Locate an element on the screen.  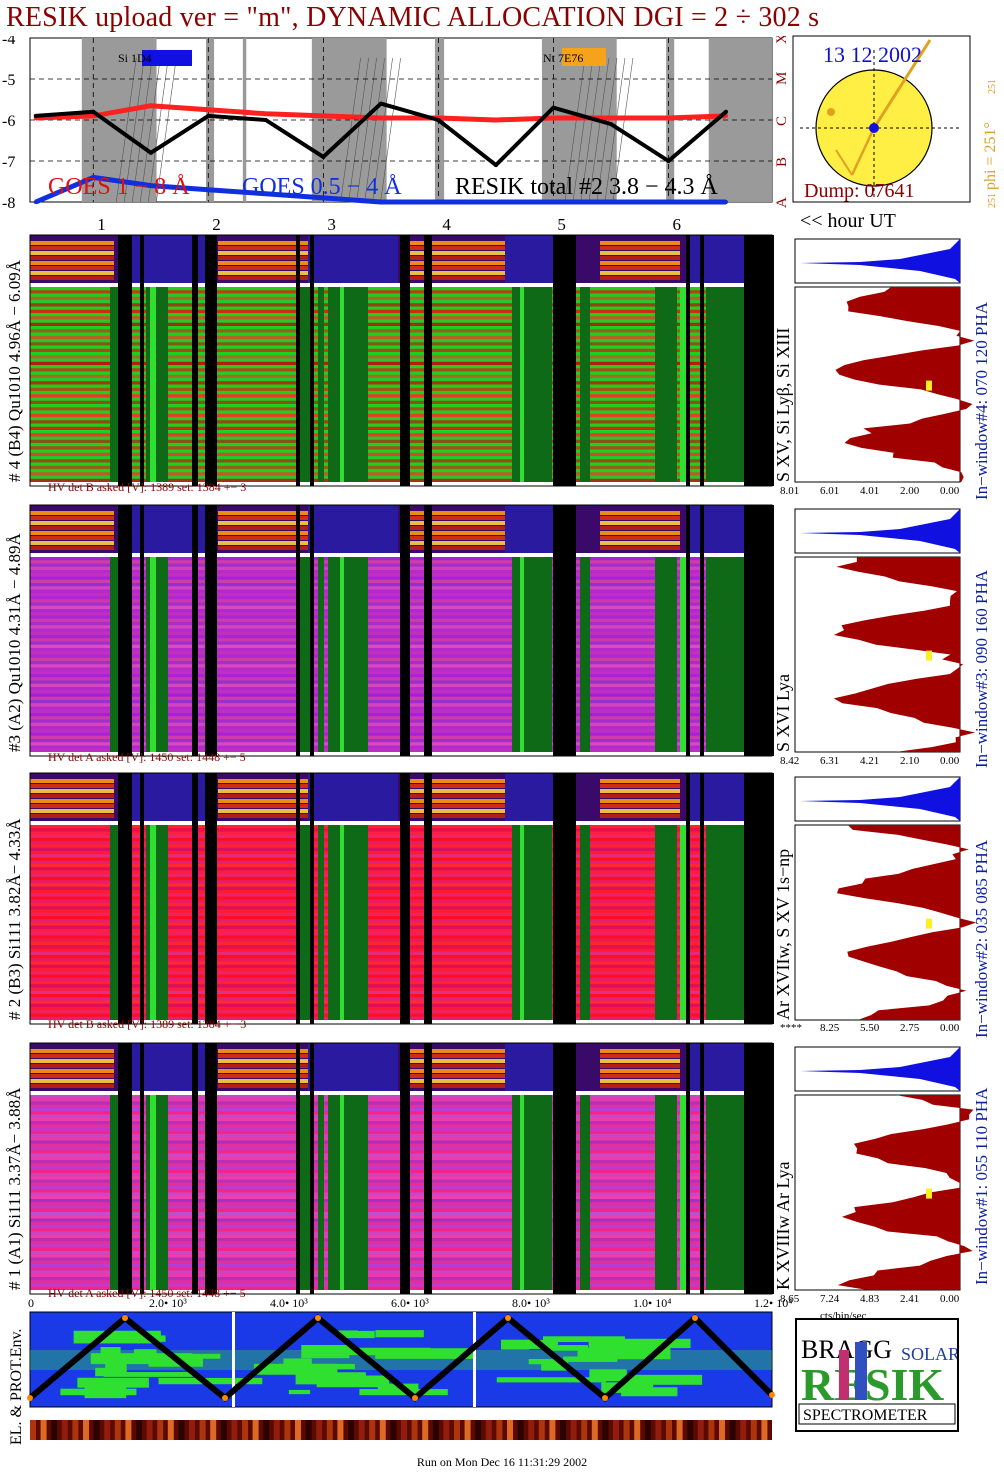
pha-tick-label: 6.01 is located at coordinates (830, 491).